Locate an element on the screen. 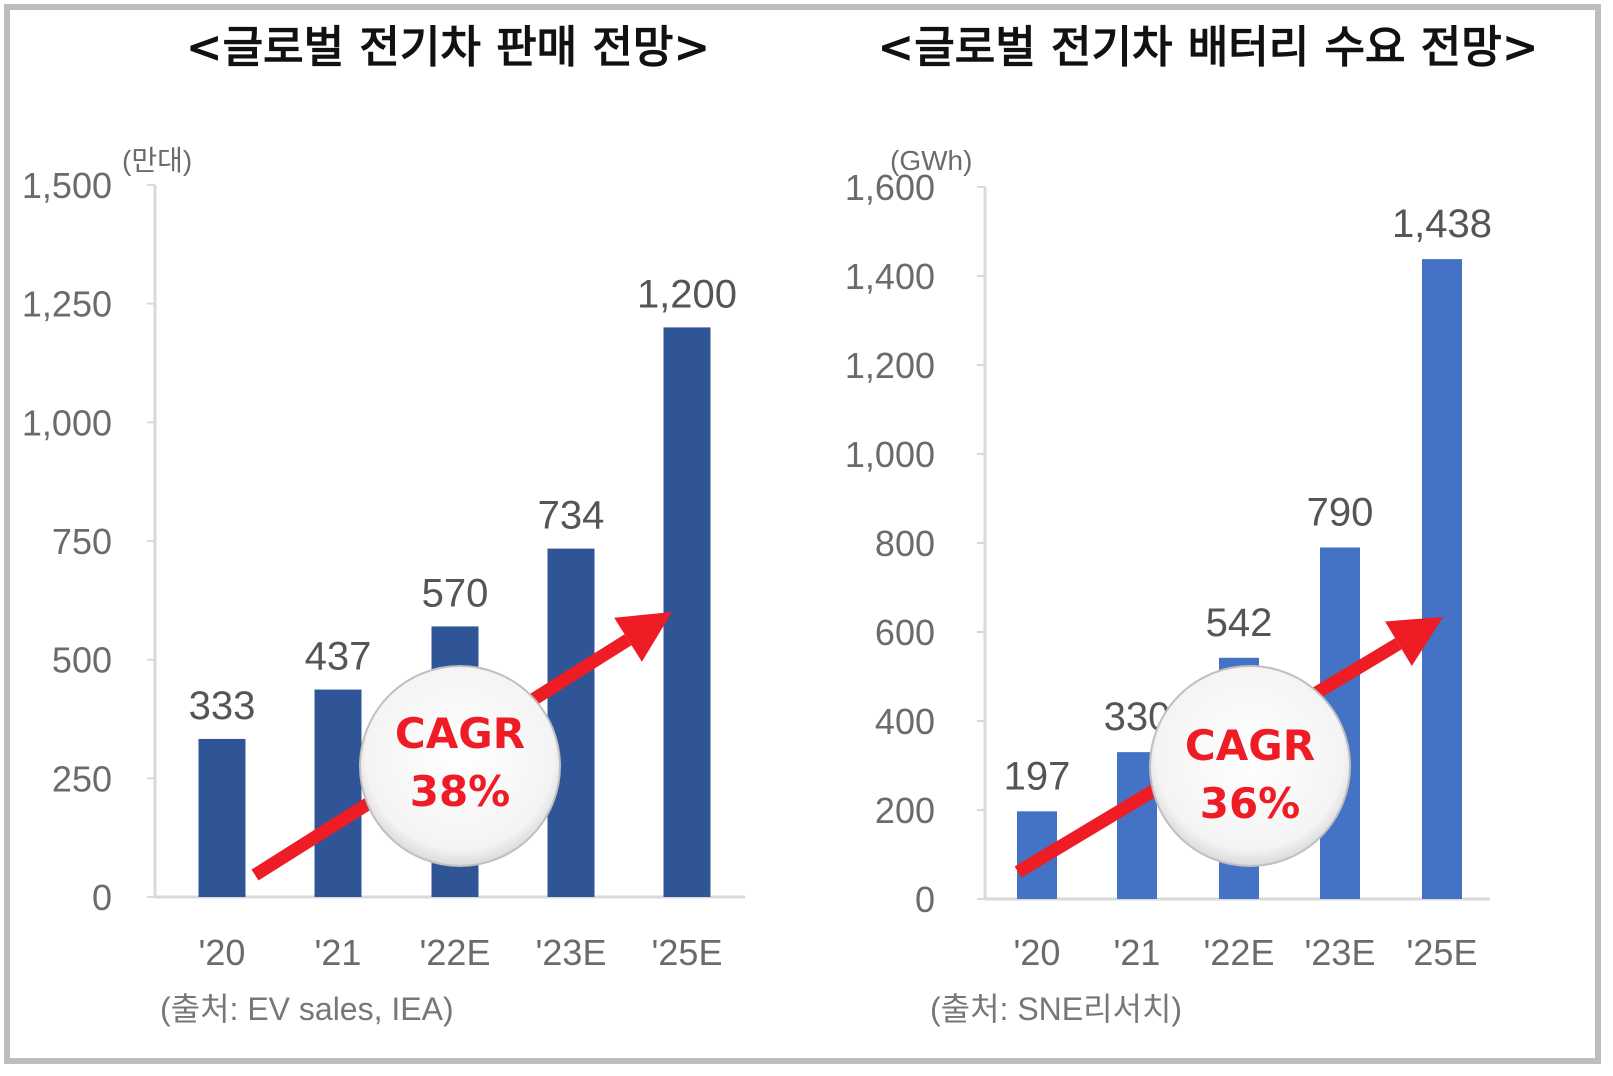 This screenshot has width=1613, height=1076. y-tick-label: 1,600 is located at coordinates (890, 187).